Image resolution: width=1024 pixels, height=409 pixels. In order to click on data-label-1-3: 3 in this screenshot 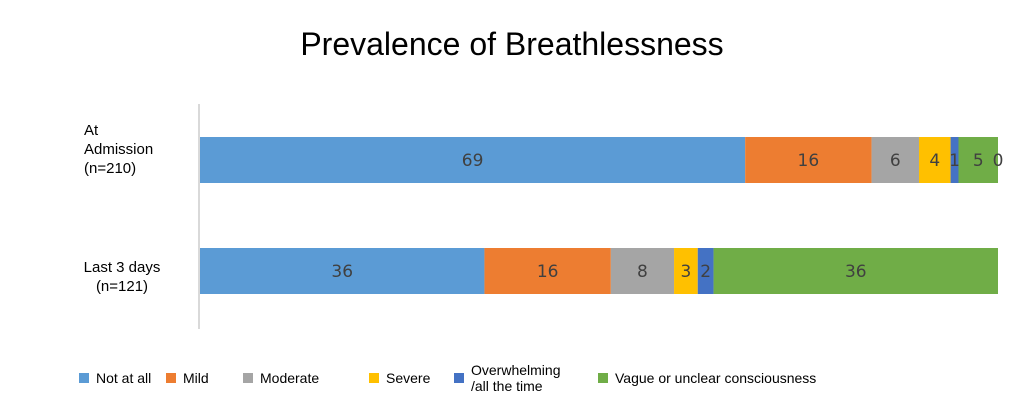, I will do `click(685, 272)`.